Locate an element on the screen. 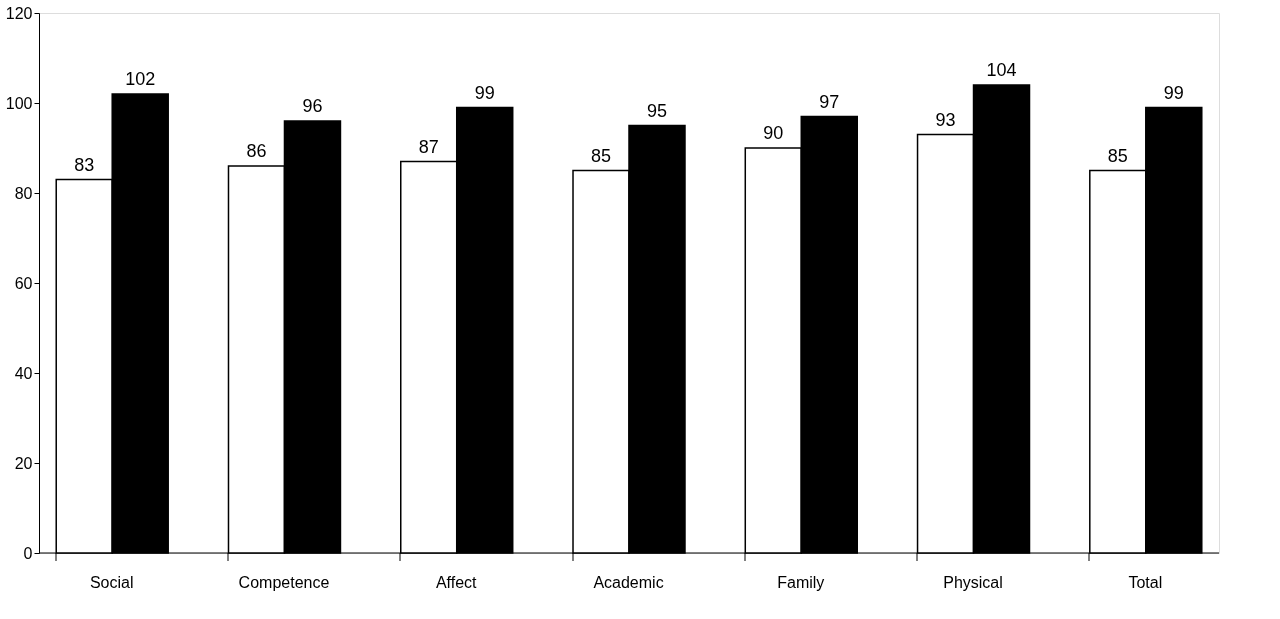 Image resolution: width=1280 pixels, height=619 pixels. y-tick-label: 0 is located at coordinates (28, 553).